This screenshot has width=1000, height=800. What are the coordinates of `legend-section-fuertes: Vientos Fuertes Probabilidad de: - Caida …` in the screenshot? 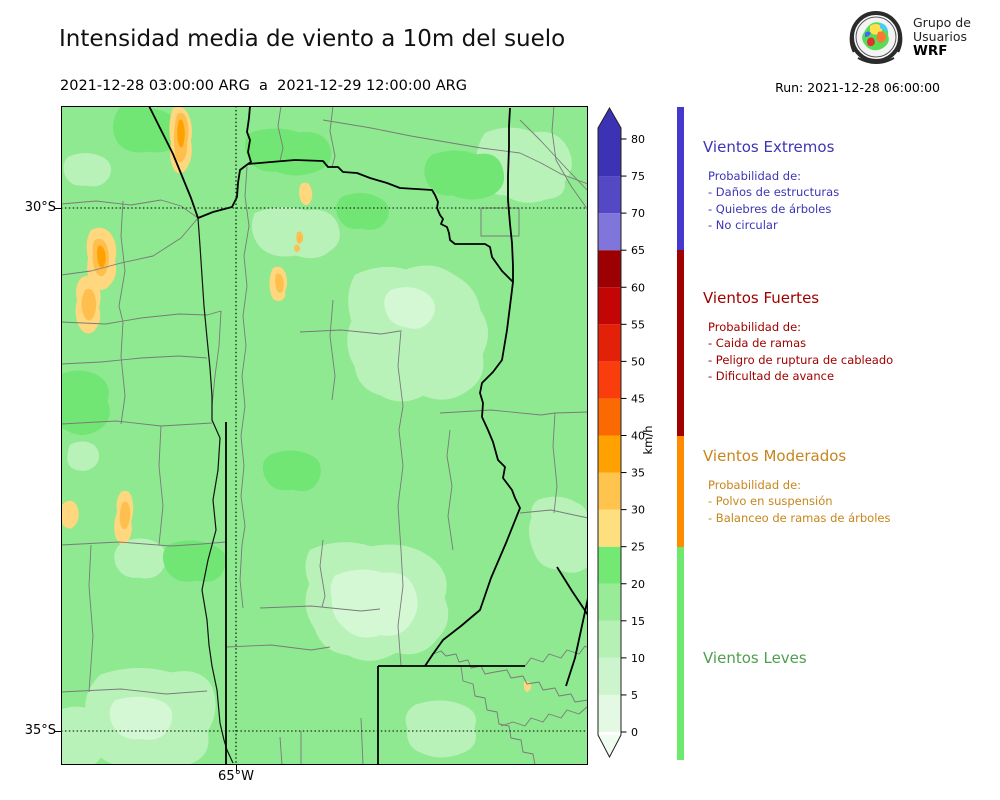 It's located at (849, 336).